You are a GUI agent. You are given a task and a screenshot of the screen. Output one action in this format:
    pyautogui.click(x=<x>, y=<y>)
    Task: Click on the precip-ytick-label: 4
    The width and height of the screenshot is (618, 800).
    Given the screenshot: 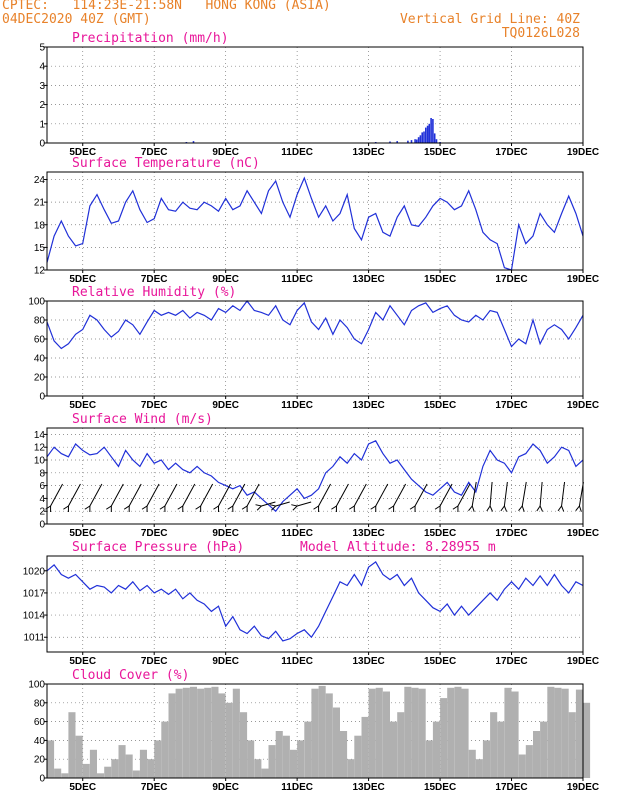 What is the action you would take?
    pyautogui.click(x=42, y=67)
    